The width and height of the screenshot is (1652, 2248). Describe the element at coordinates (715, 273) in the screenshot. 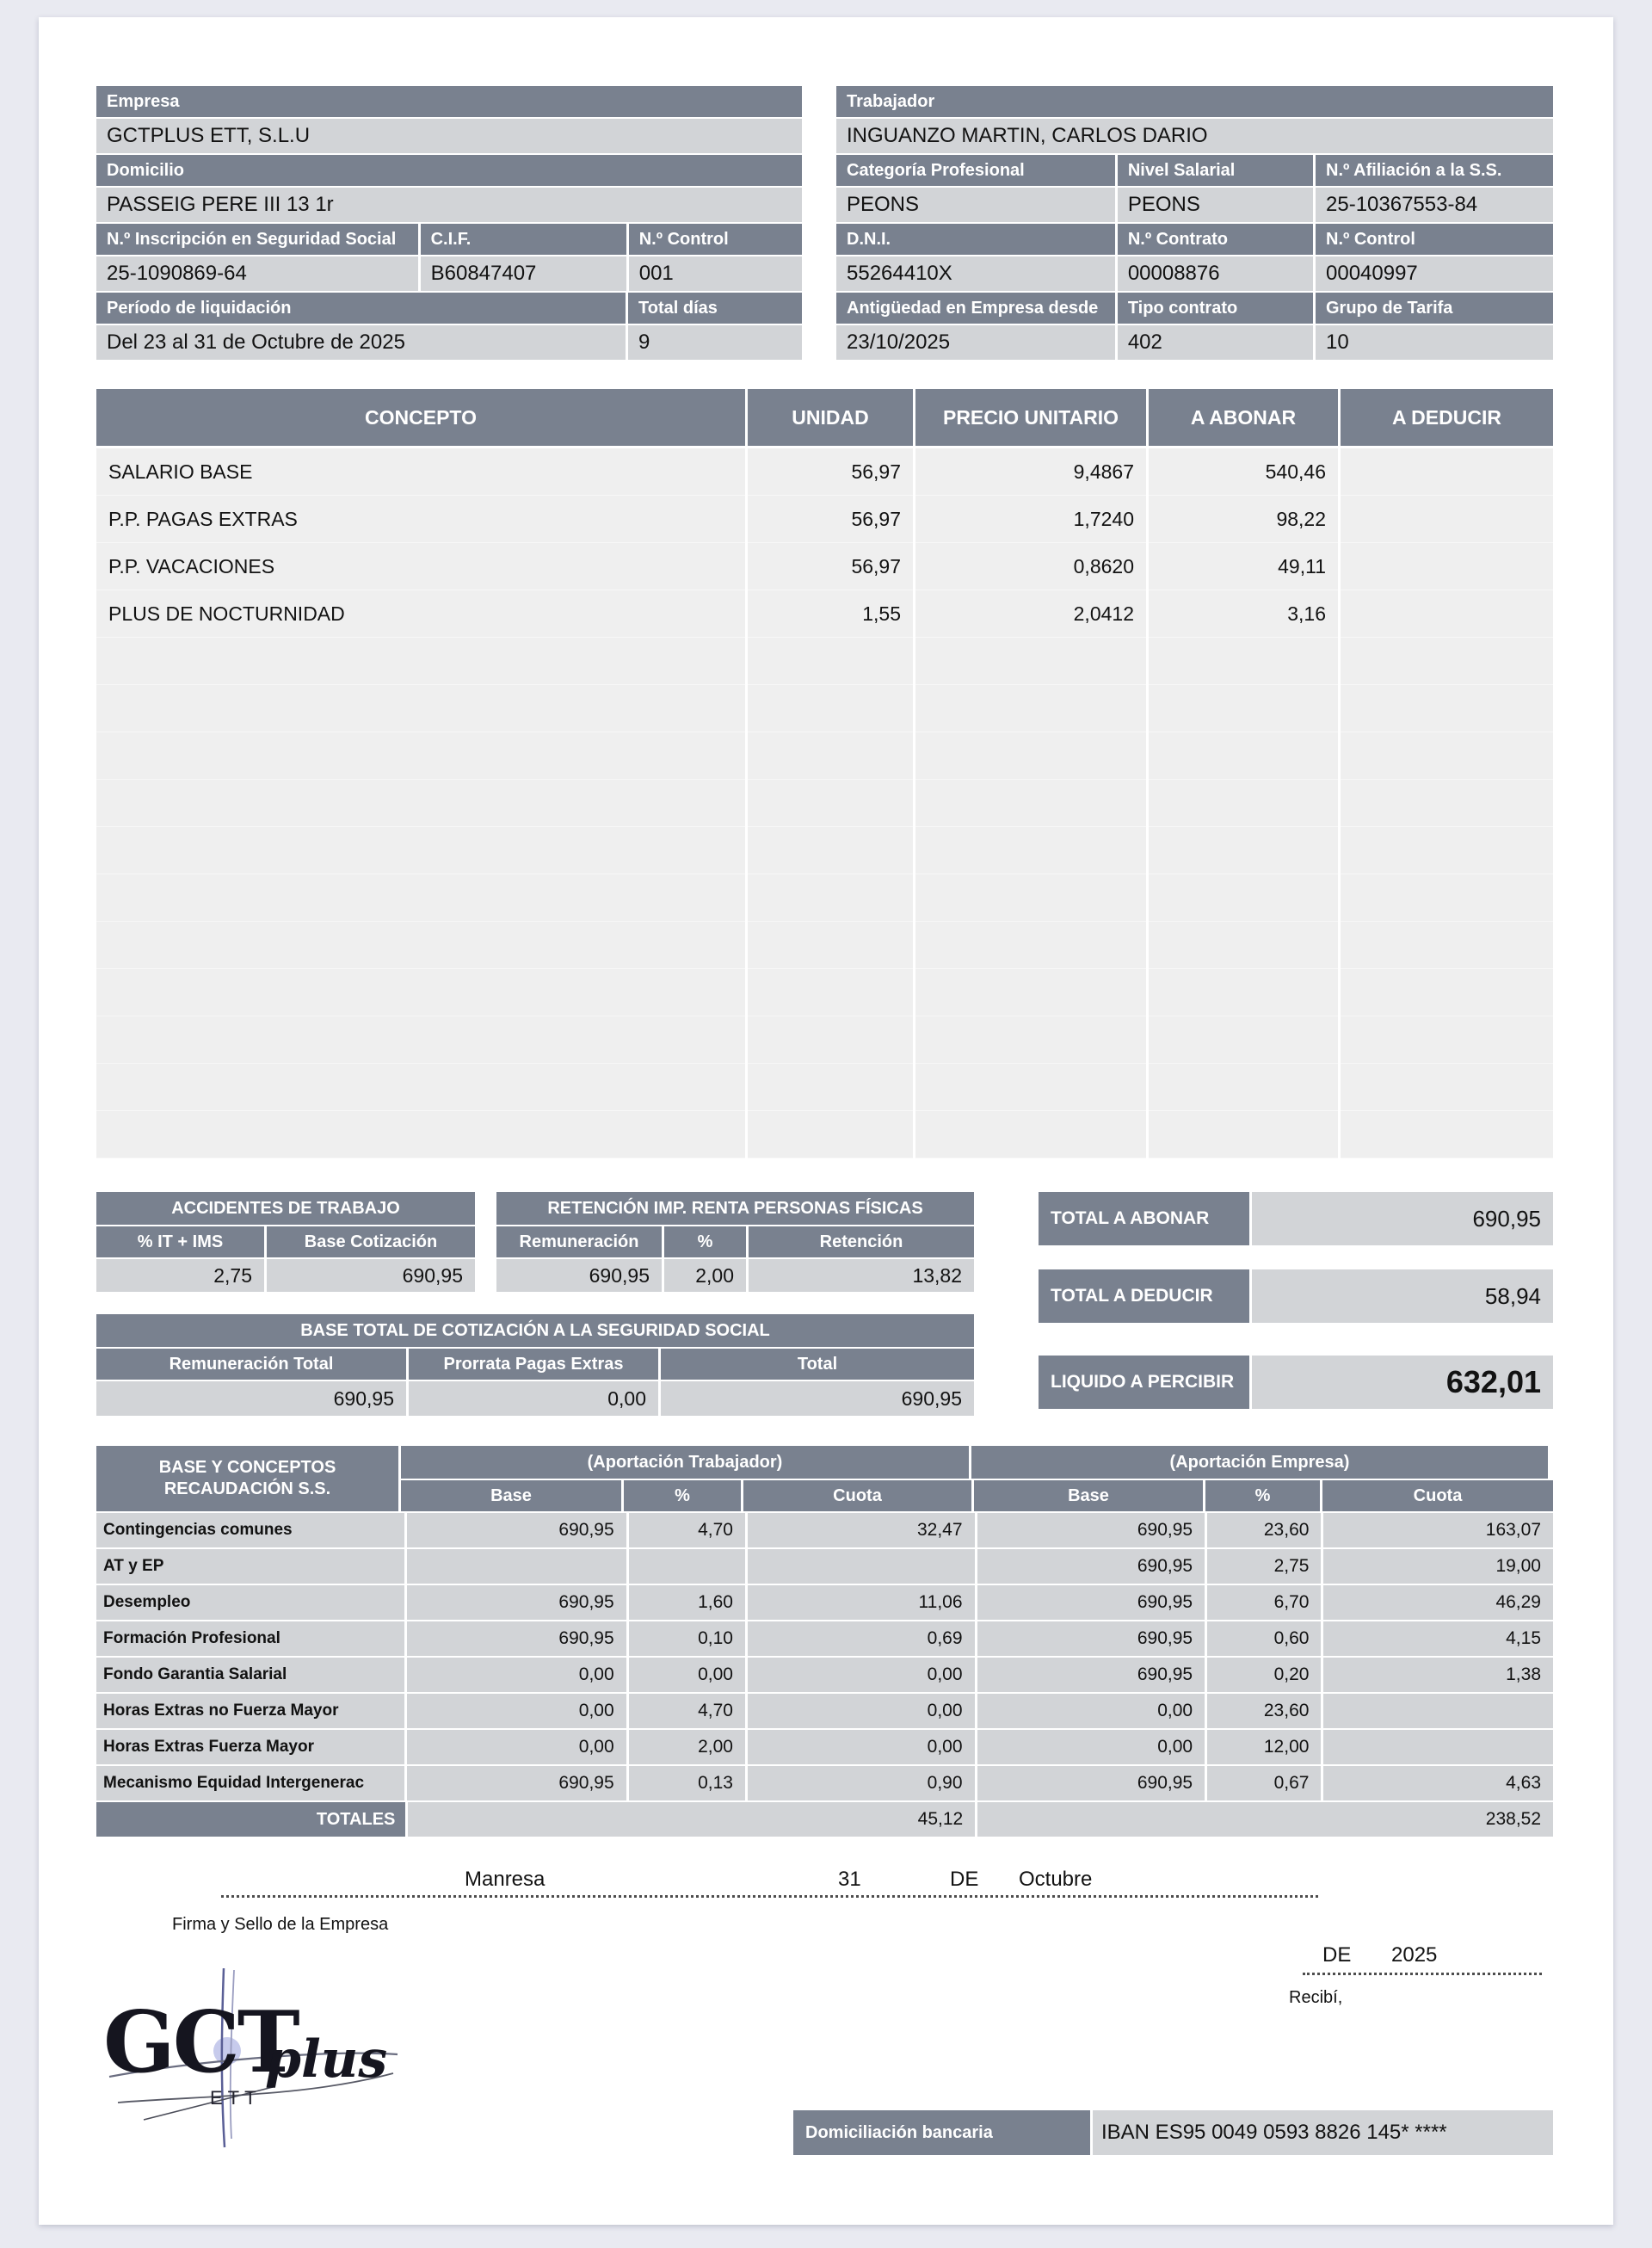

I see `control-value: 001` at that location.